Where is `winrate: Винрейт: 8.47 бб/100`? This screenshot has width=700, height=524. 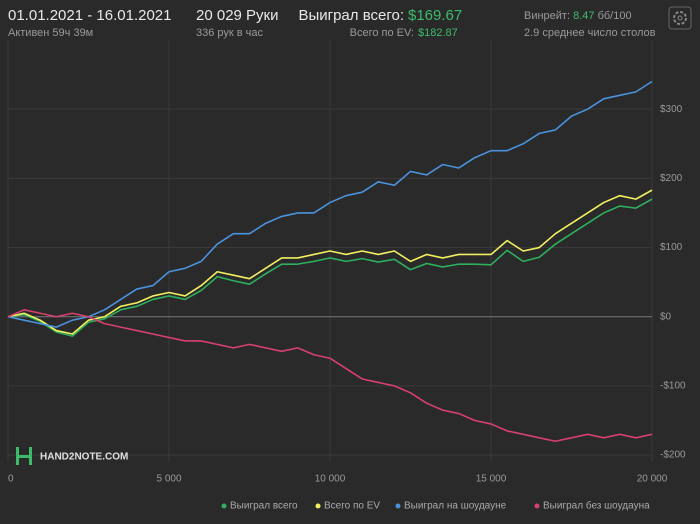
winrate: Винрейт: 8.47 бб/100 is located at coordinates (578, 16).